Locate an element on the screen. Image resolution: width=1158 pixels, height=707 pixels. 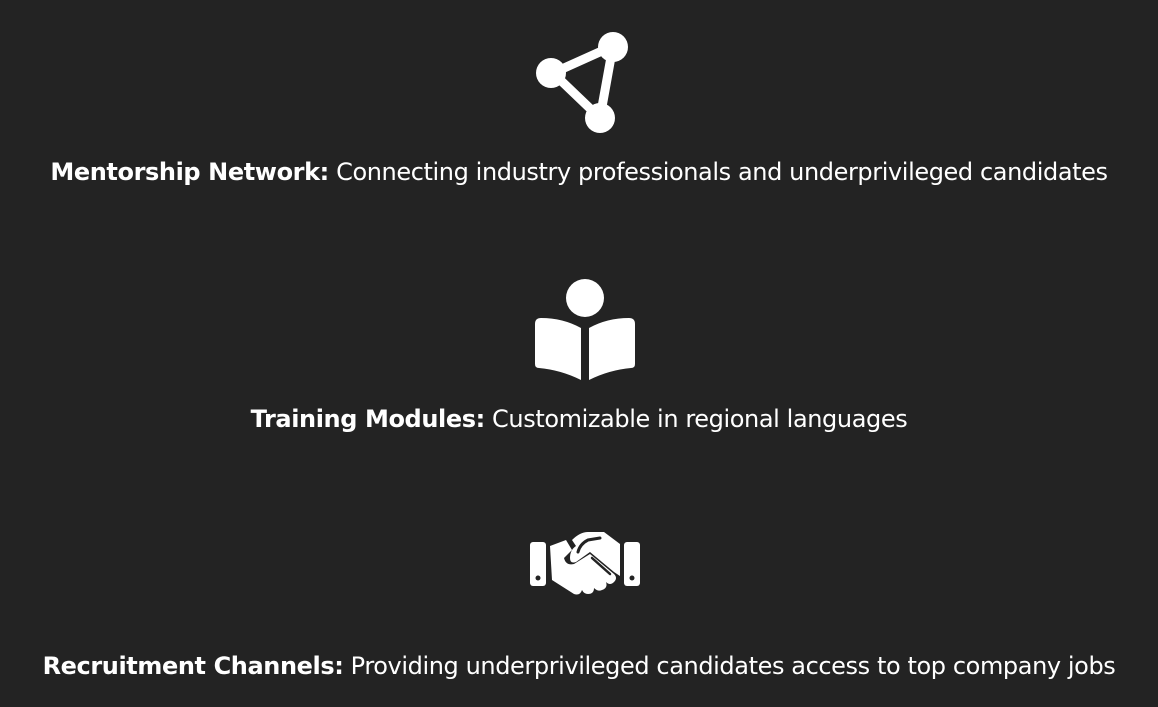
handshake-icon is located at coordinates (585, 563).